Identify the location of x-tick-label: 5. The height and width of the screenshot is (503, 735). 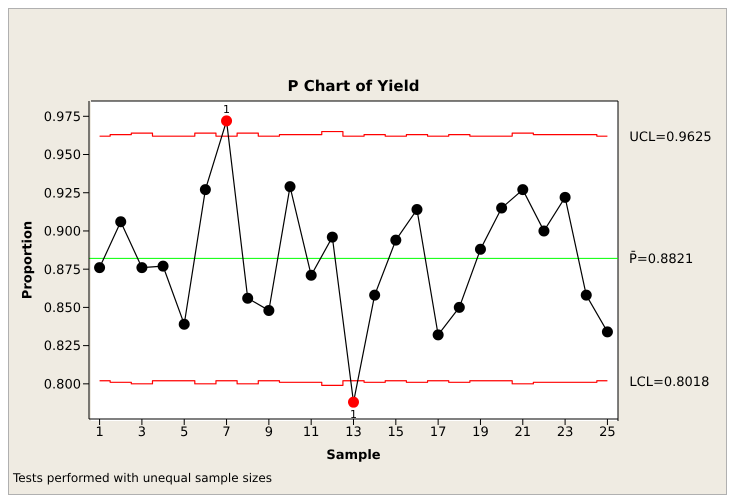
(184, 432).